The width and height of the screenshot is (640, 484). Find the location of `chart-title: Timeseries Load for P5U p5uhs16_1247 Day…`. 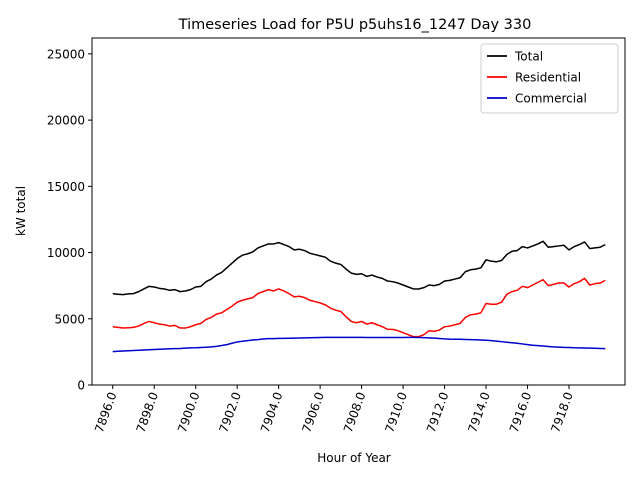

chart-title: Timeseries Load for P5U p5uhs16_1247 Day… is located at coordinates (355, 25).